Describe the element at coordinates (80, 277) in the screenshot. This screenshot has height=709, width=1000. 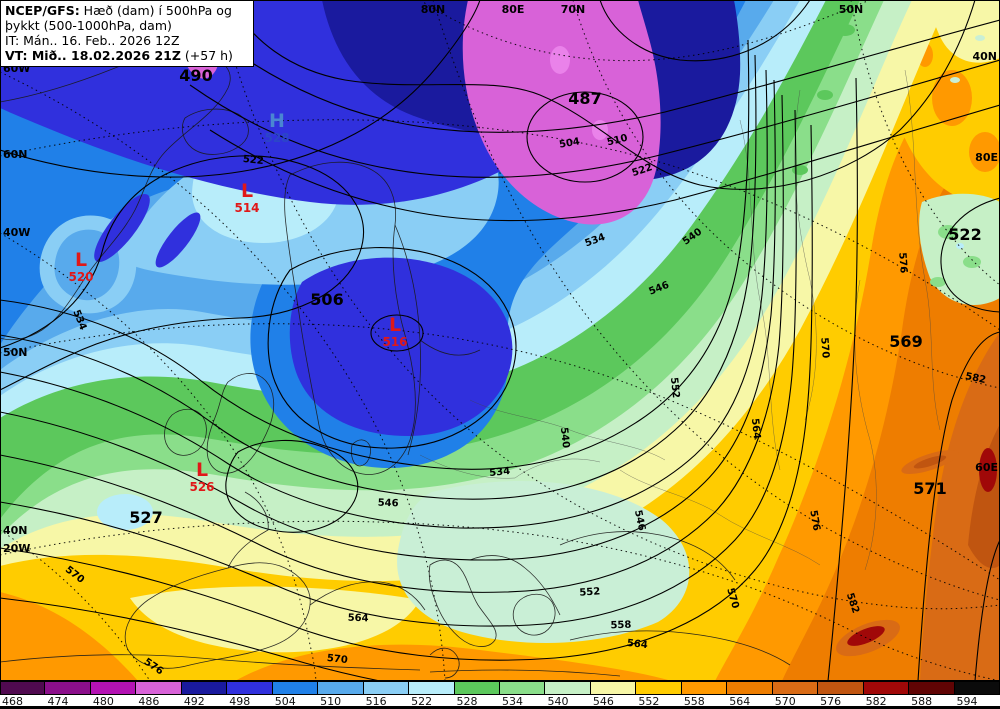
I see `low-center-value: 520` at that location.